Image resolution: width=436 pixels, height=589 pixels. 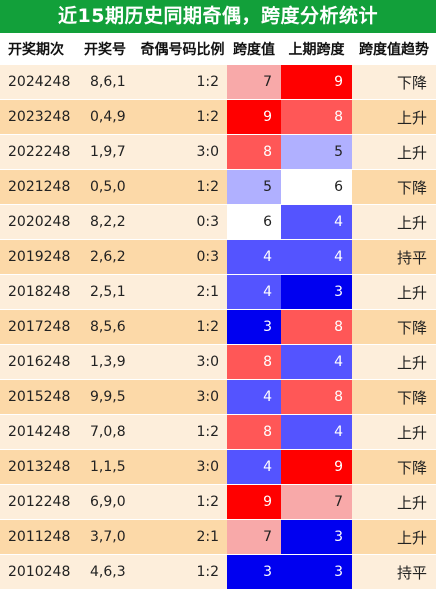 I want to click on span-cell: 5, so click(x=254, y=187).